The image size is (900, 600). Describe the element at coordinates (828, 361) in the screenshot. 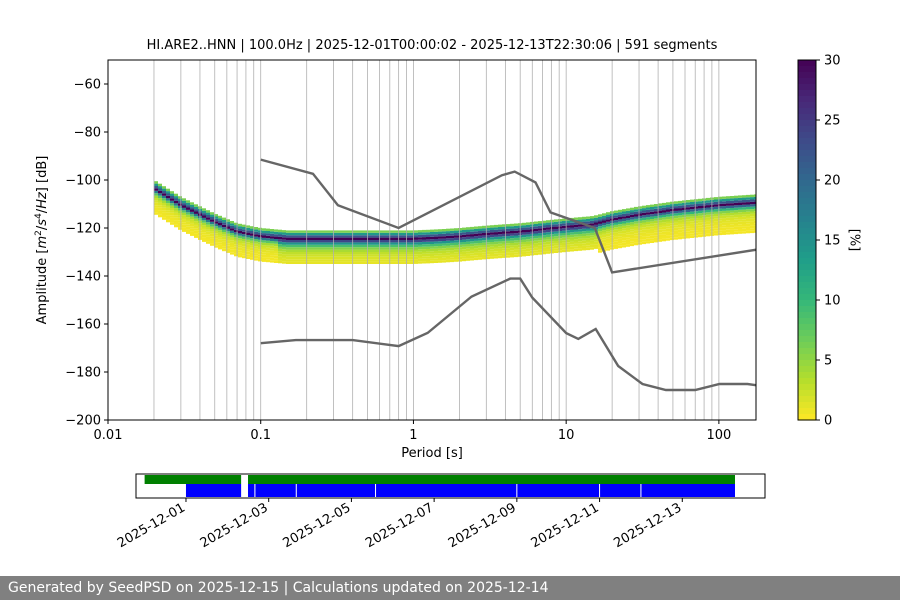

I see `colorbar-tick-label: 5` at that location.